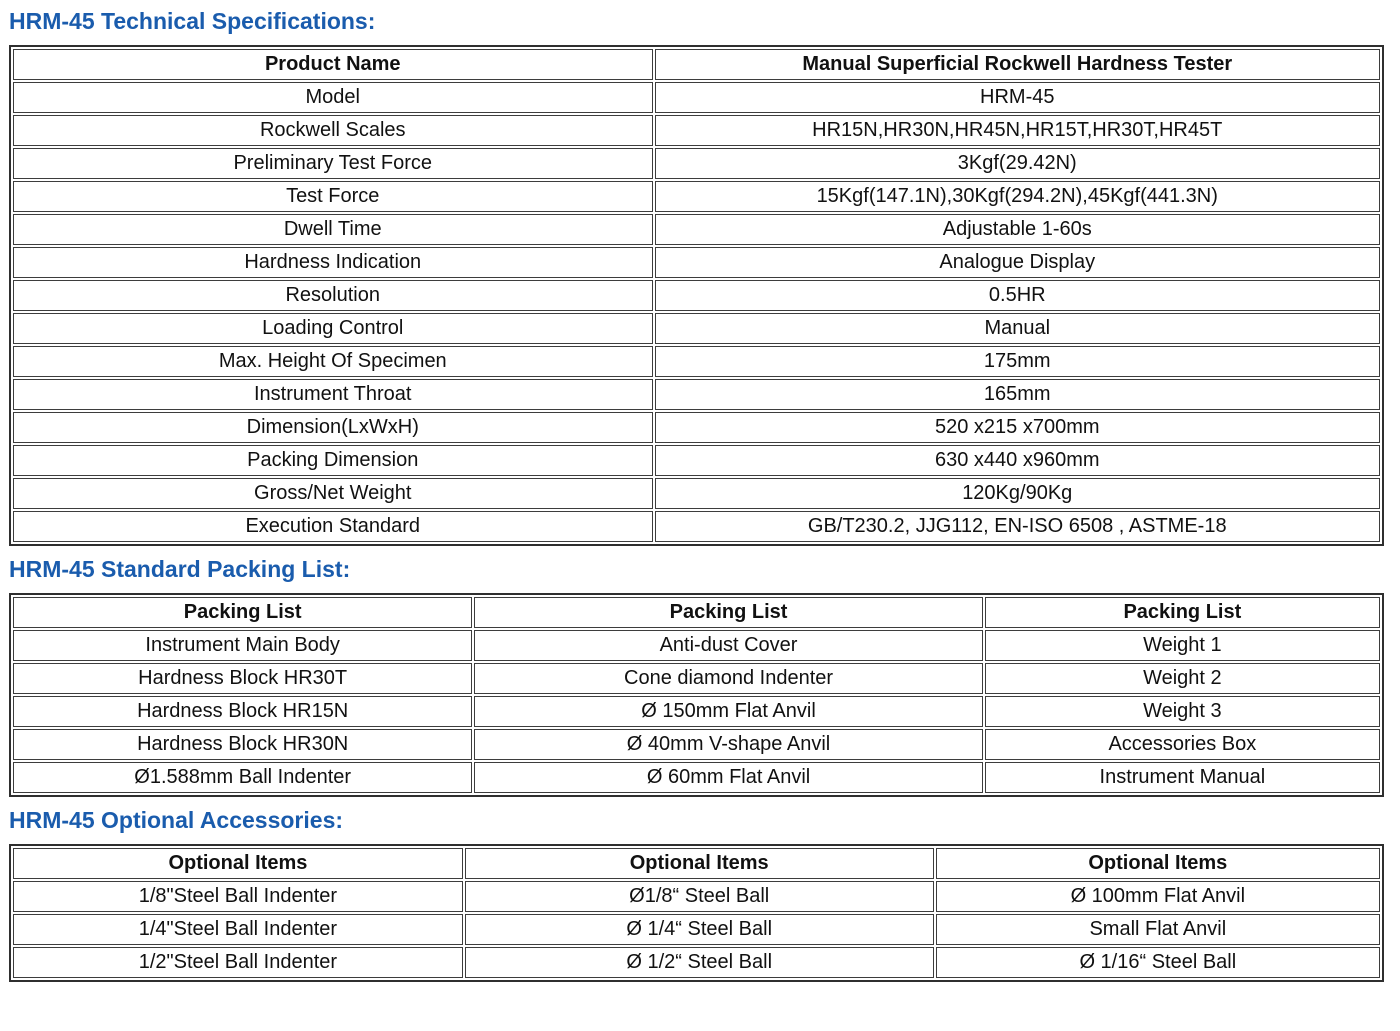 The height and width of the screenshot is (1031, 1400). What do you see at coordinates (333, 97) in the screenshot?
I see `table-cell: Model` at bounding box center [333, 97].